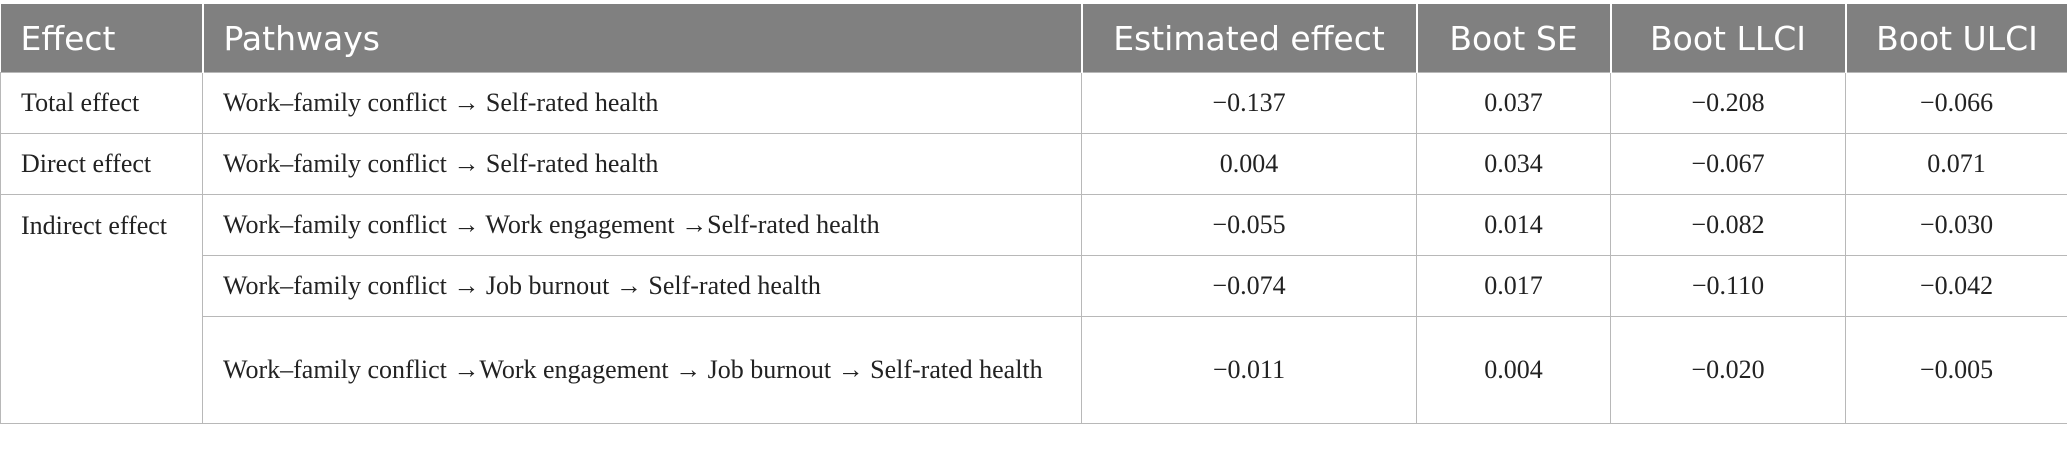 This screenshot has width=2067, height=452. What do you see at coordinates (1728, 103) in the screenshot?
I see `boot-llci-cell: −0.208` at bounding box center [1728, 103].